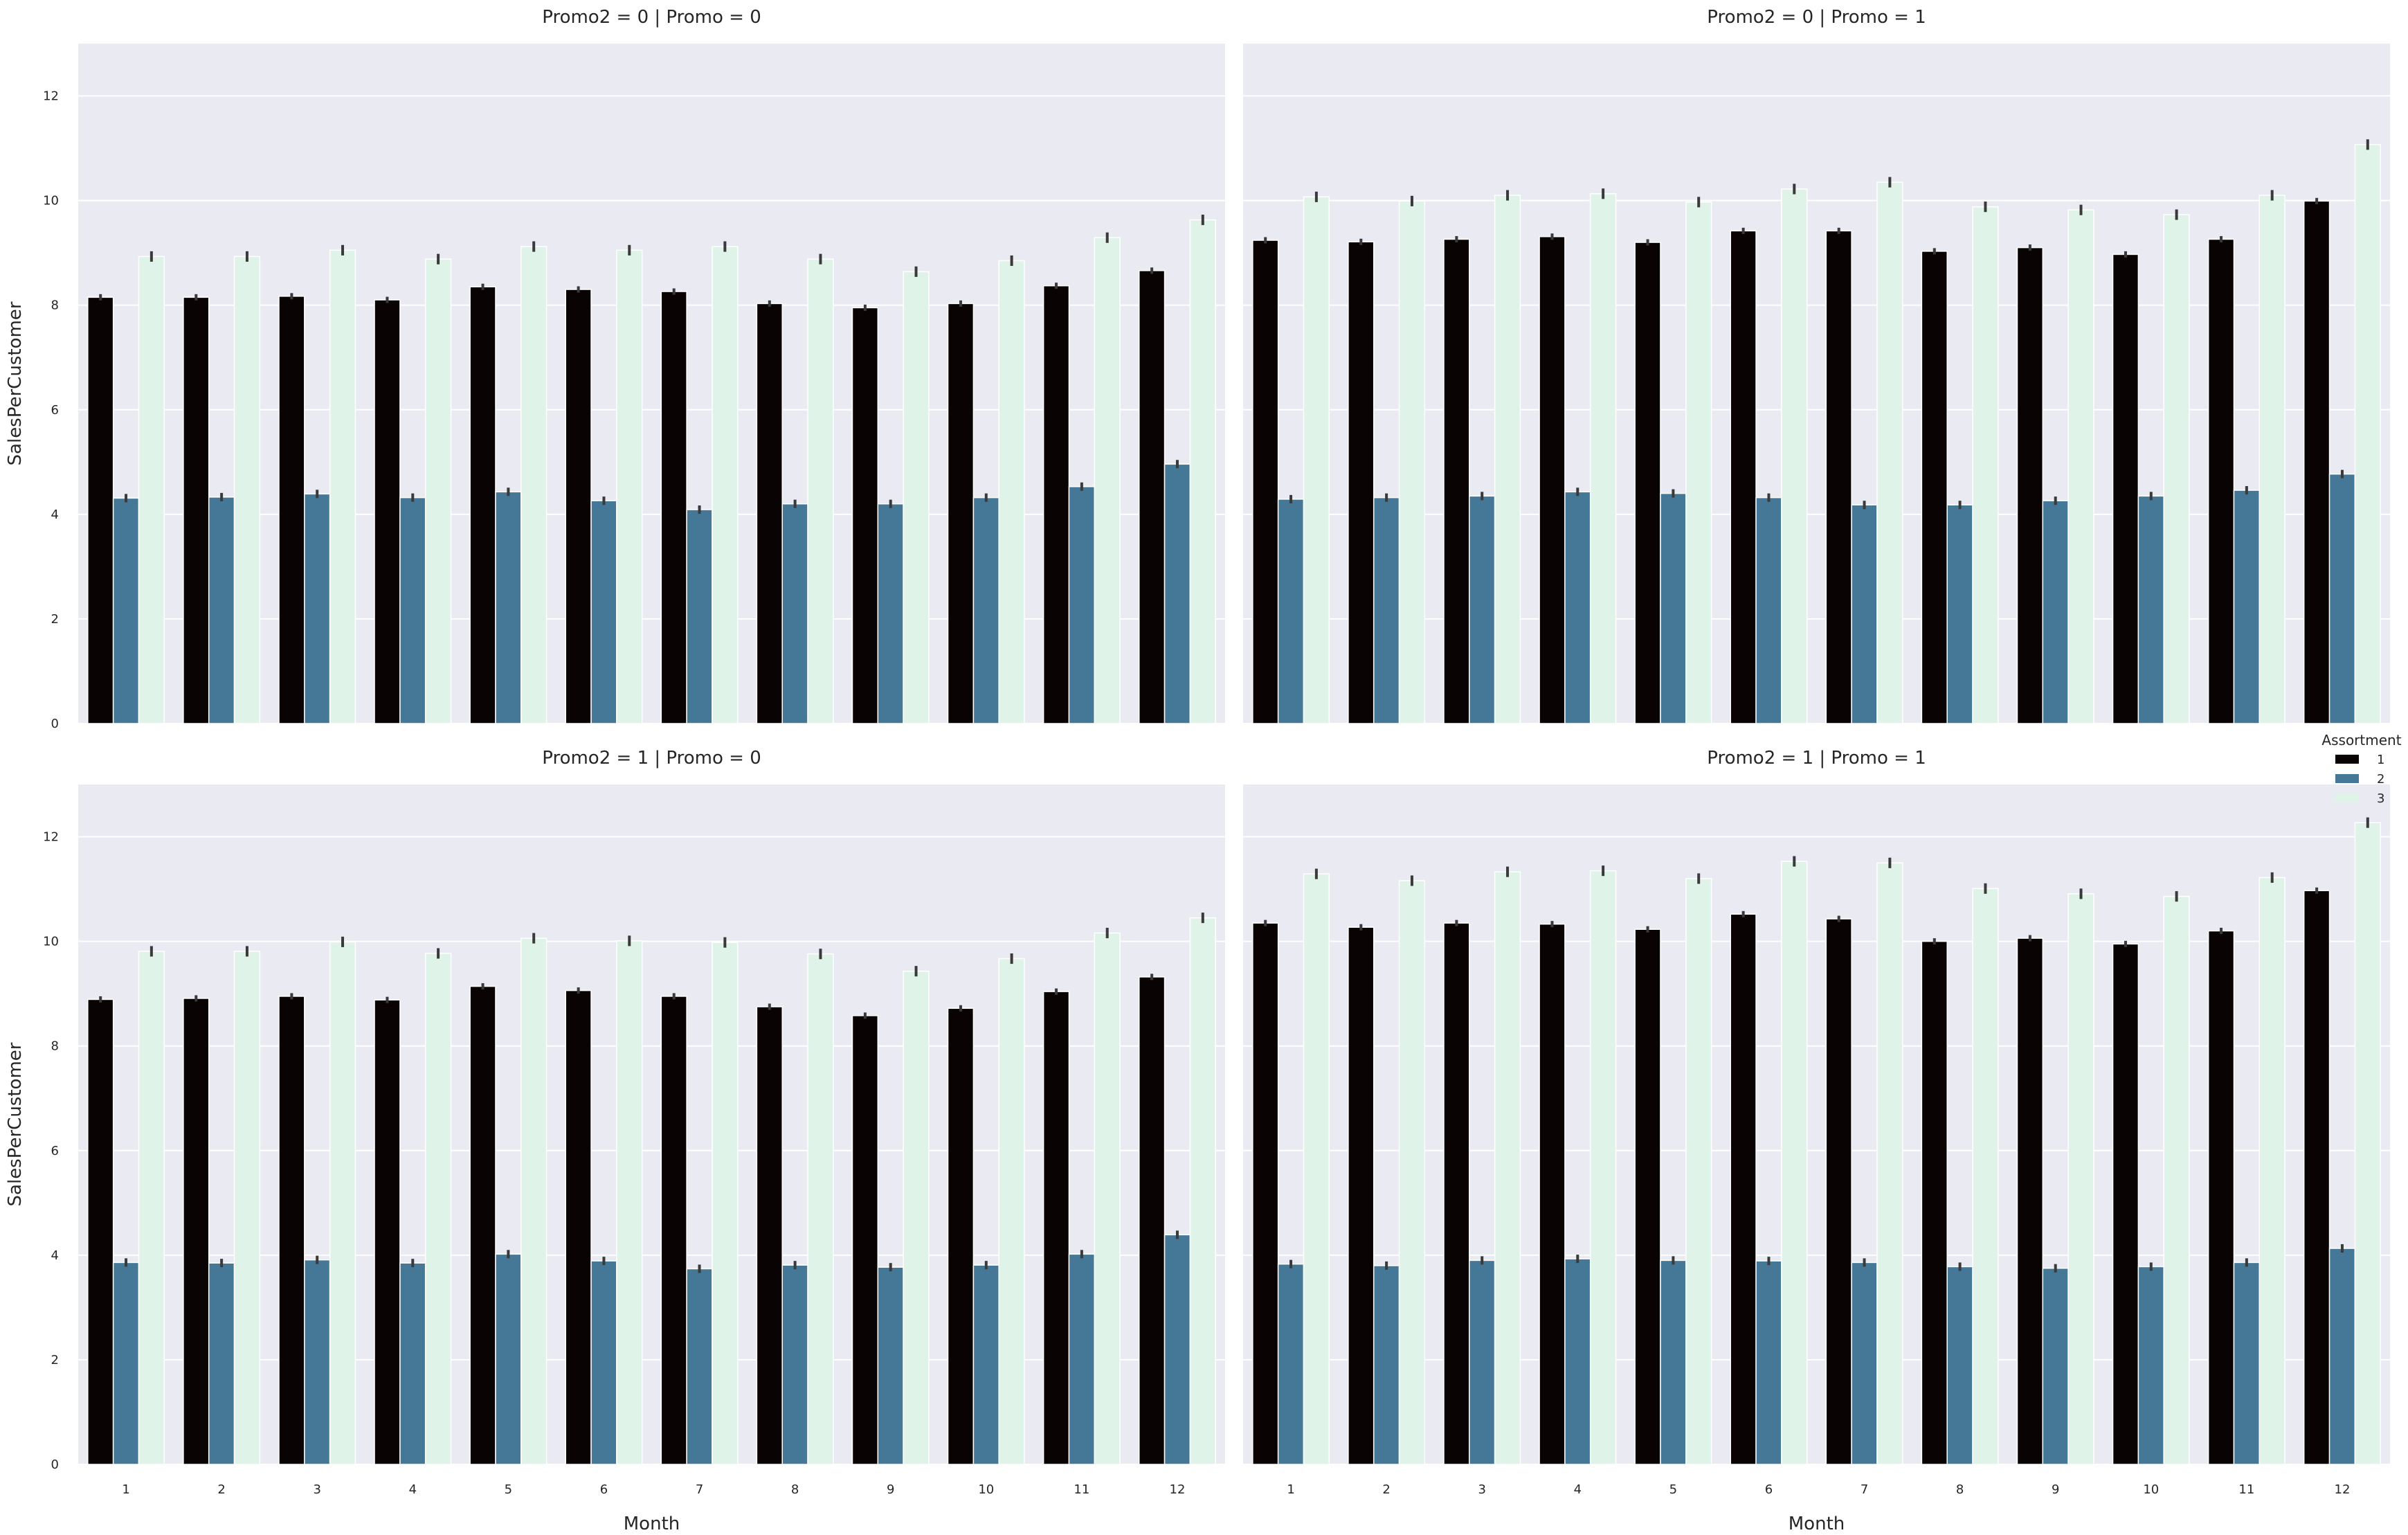 The image size is (2408, 1535). I want to click on panel-title: Promo2 = 1 | Promo = 1, so click(1816, 759).